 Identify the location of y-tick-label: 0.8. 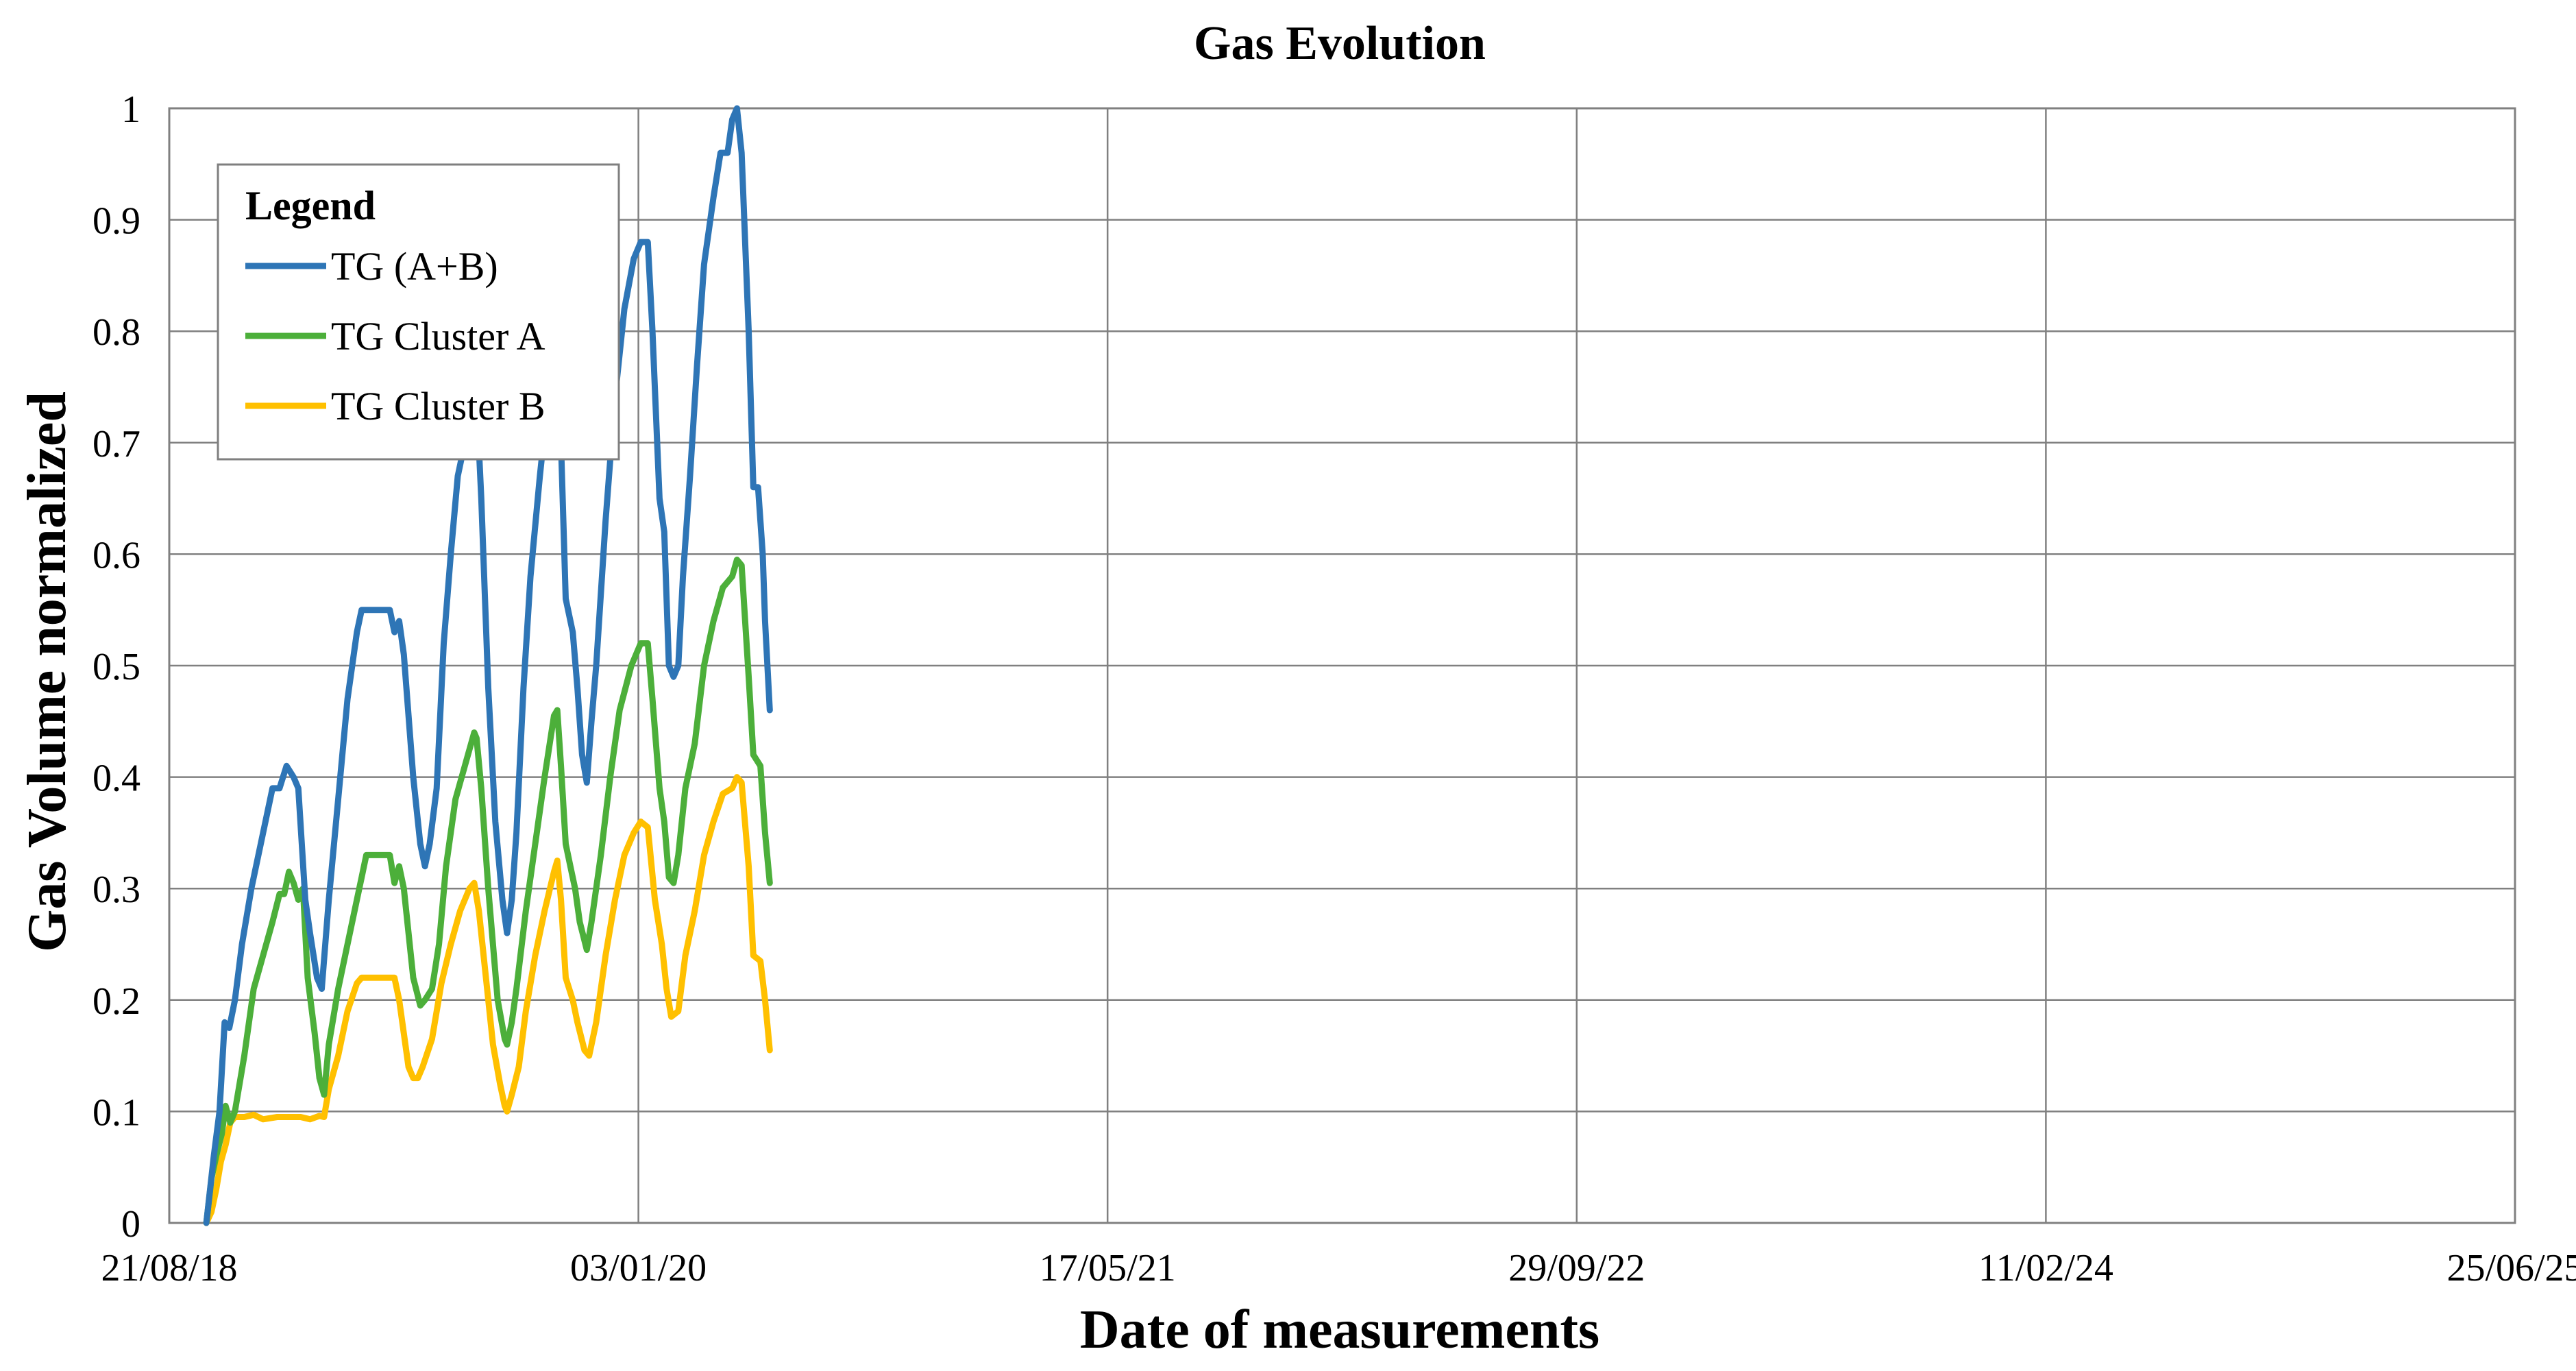
(117, 332).